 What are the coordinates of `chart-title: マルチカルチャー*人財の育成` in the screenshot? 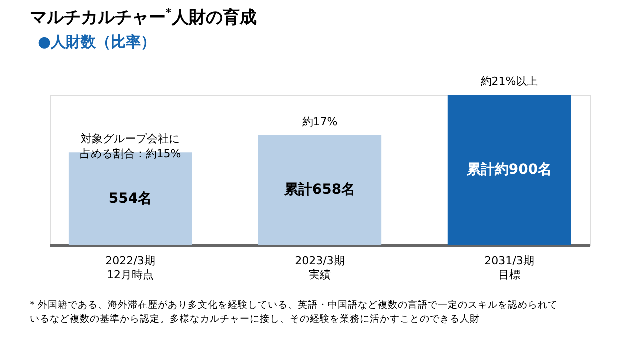 It's located at (144, 17).